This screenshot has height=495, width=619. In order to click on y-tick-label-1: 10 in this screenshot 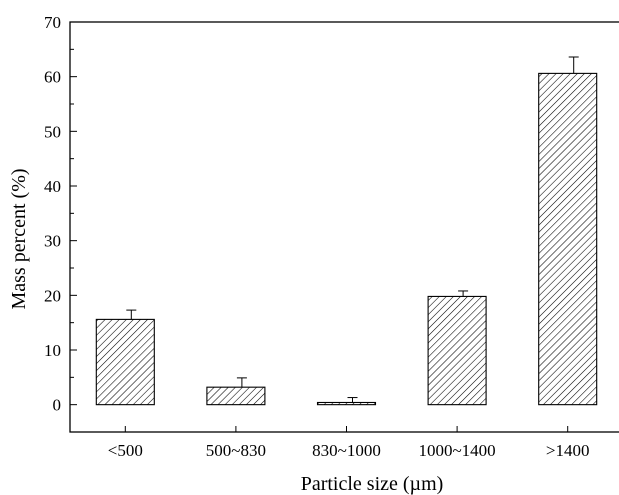, I will do `click(52, 350)`.